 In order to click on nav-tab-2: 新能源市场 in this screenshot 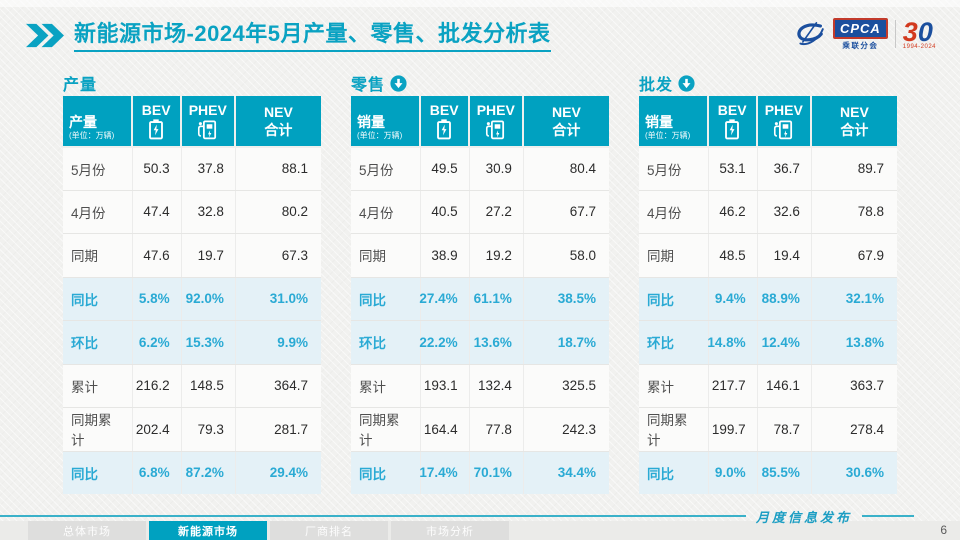, I will do `click(208, 530)`.